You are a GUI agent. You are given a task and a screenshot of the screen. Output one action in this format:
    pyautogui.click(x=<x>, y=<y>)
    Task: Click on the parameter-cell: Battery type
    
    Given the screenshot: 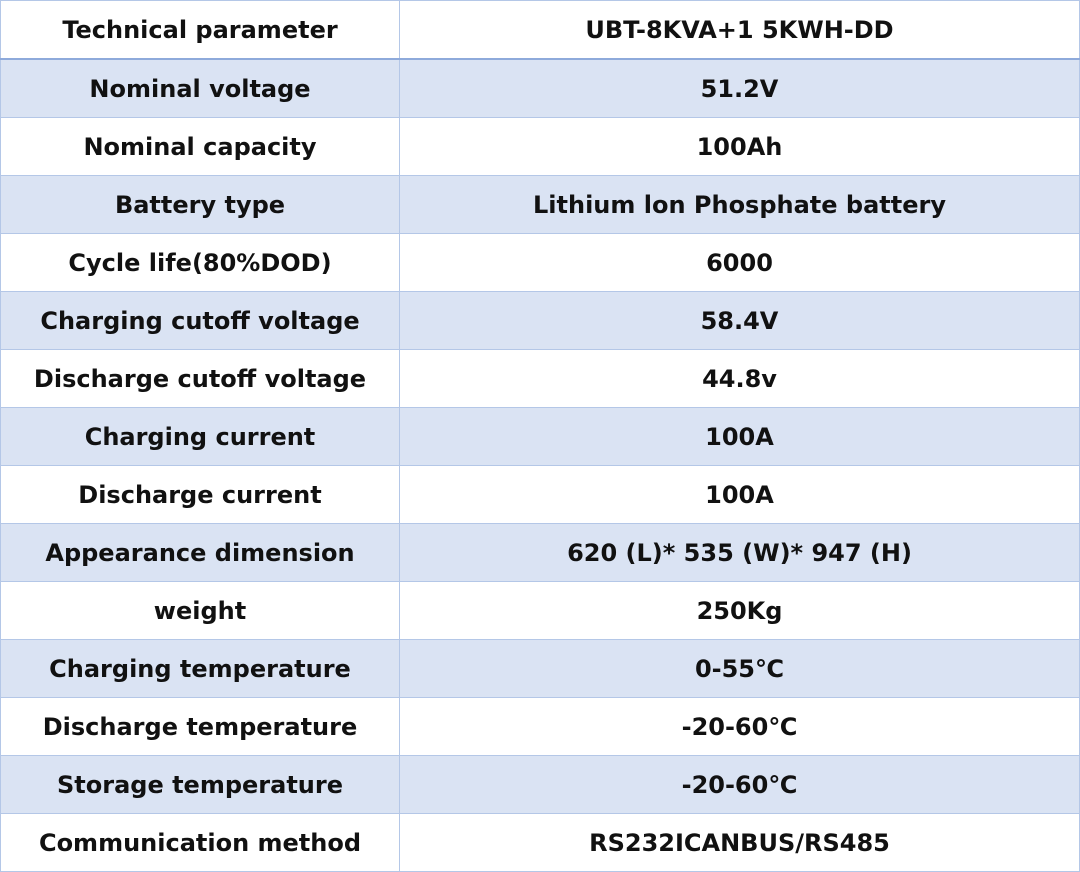 What is the action you would take?
    pyautogui.click(x=200, y=204)
    